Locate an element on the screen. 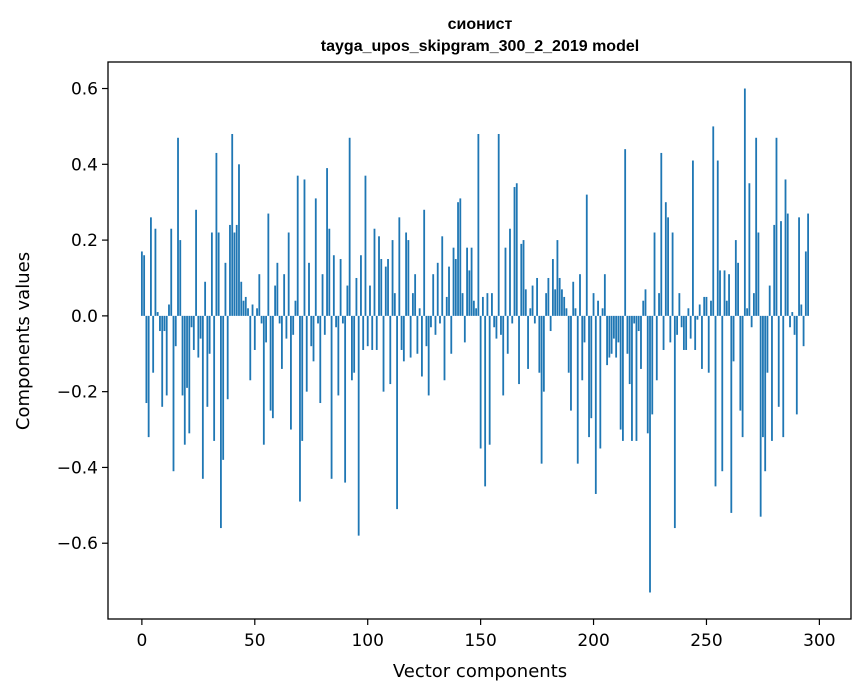  x-tick-label: 300 is located at coordinates (819, 641).